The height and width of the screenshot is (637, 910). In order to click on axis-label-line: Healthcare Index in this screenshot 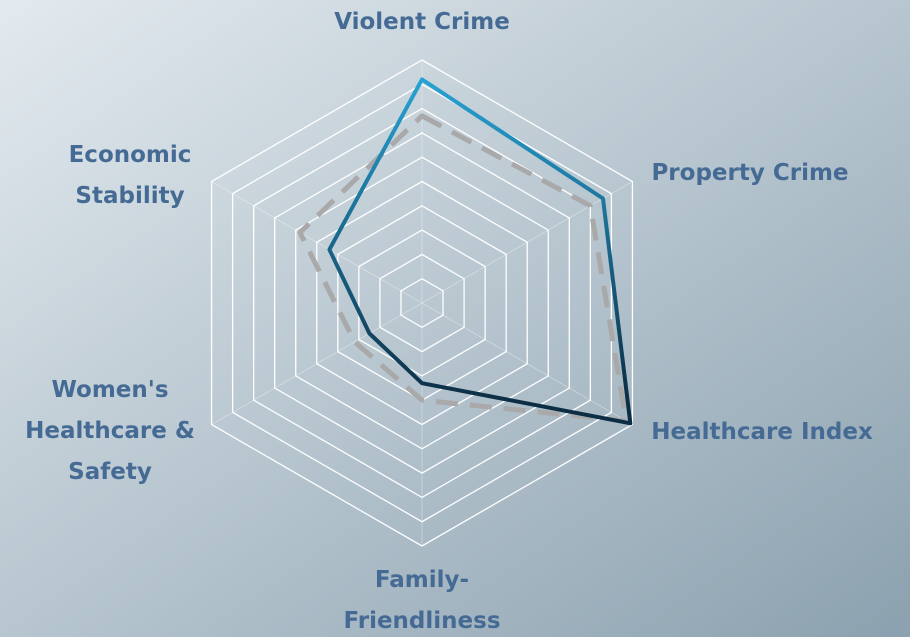, I will do `click(762, 432)`.